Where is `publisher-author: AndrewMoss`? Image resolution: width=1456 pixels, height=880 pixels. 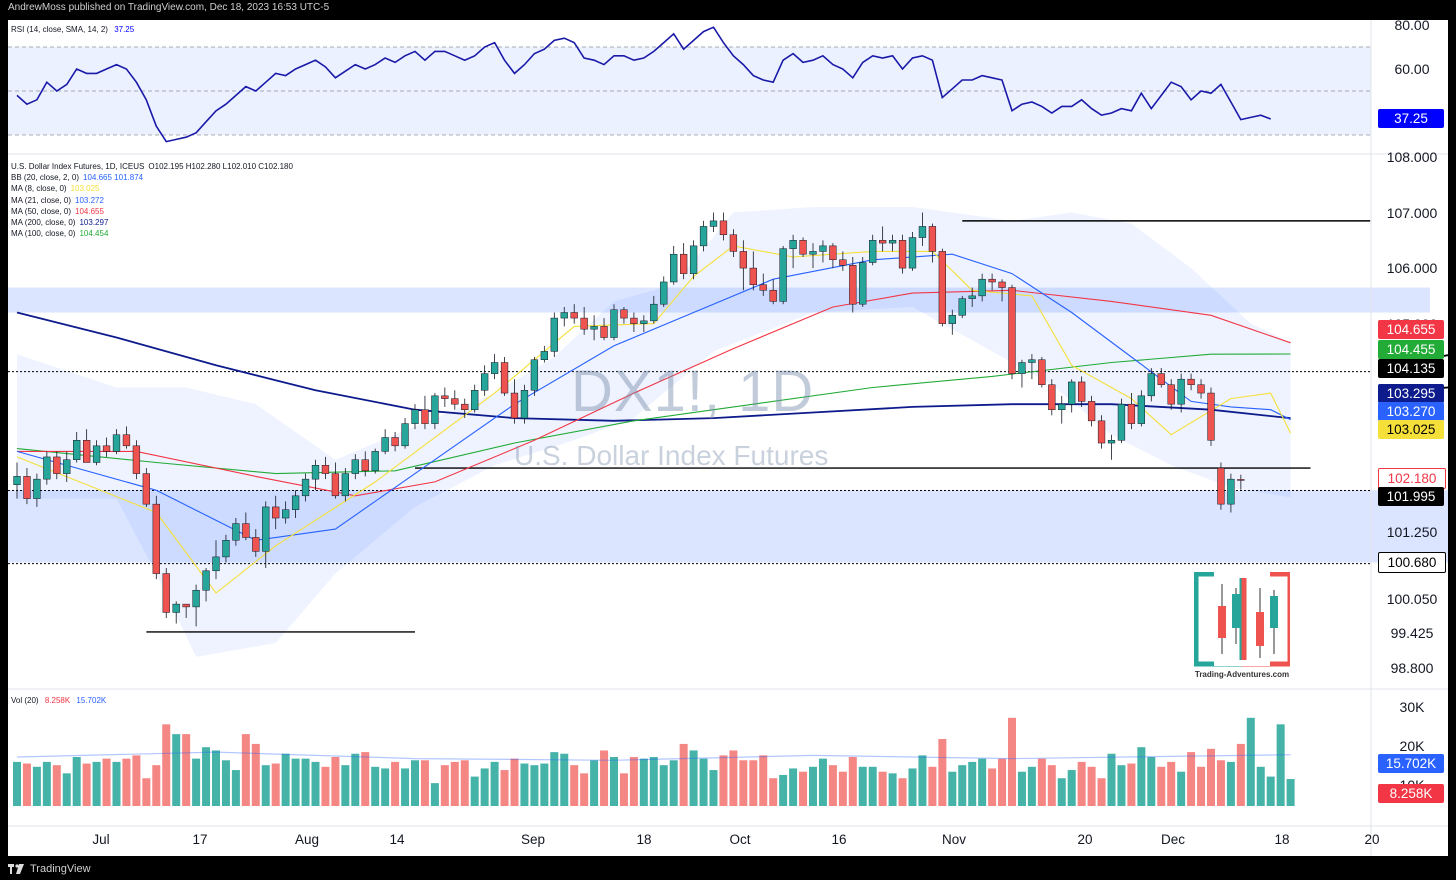 publisher-author: AndrewMoss is located at coordinates (37, 7).